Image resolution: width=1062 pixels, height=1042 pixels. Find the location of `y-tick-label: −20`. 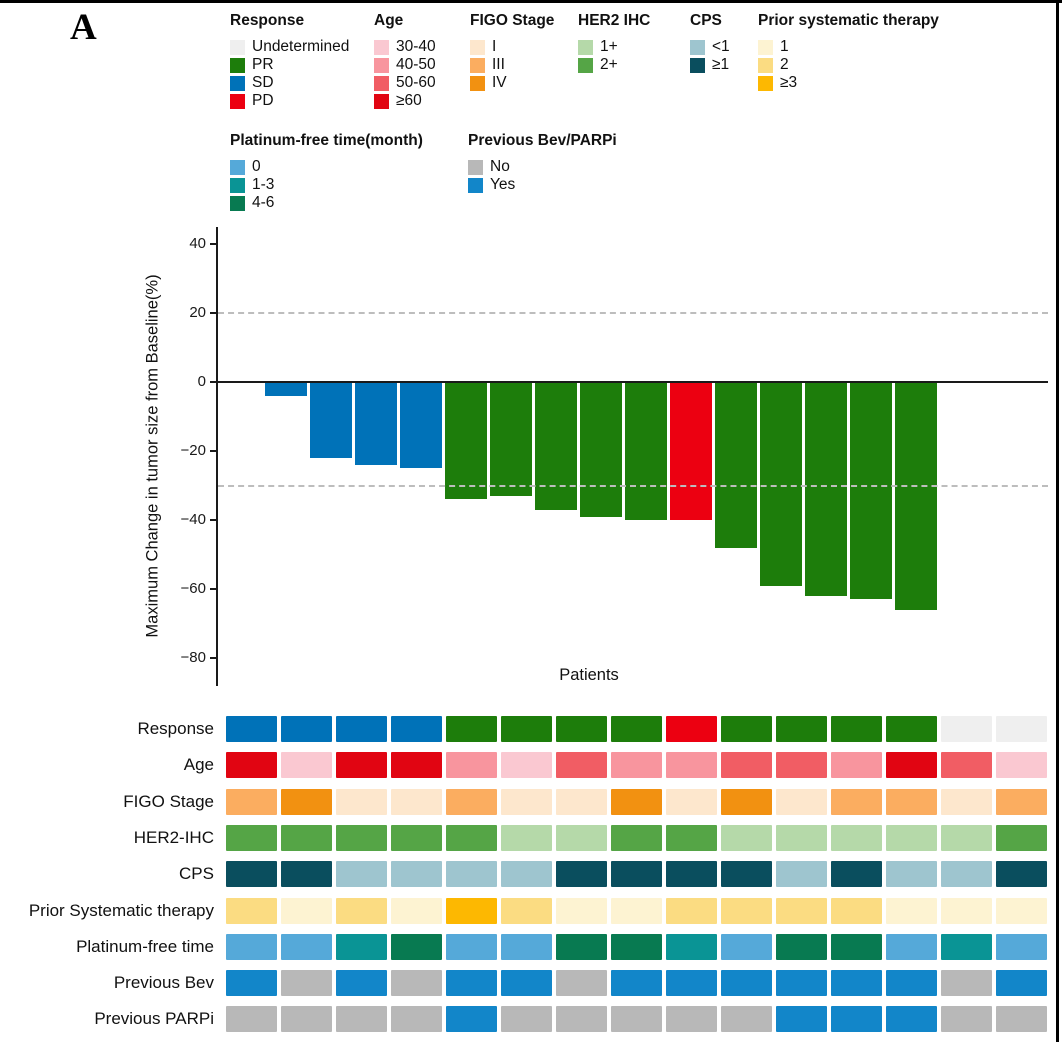

y-tick-label: −20 is located at coordinates (193, 450).